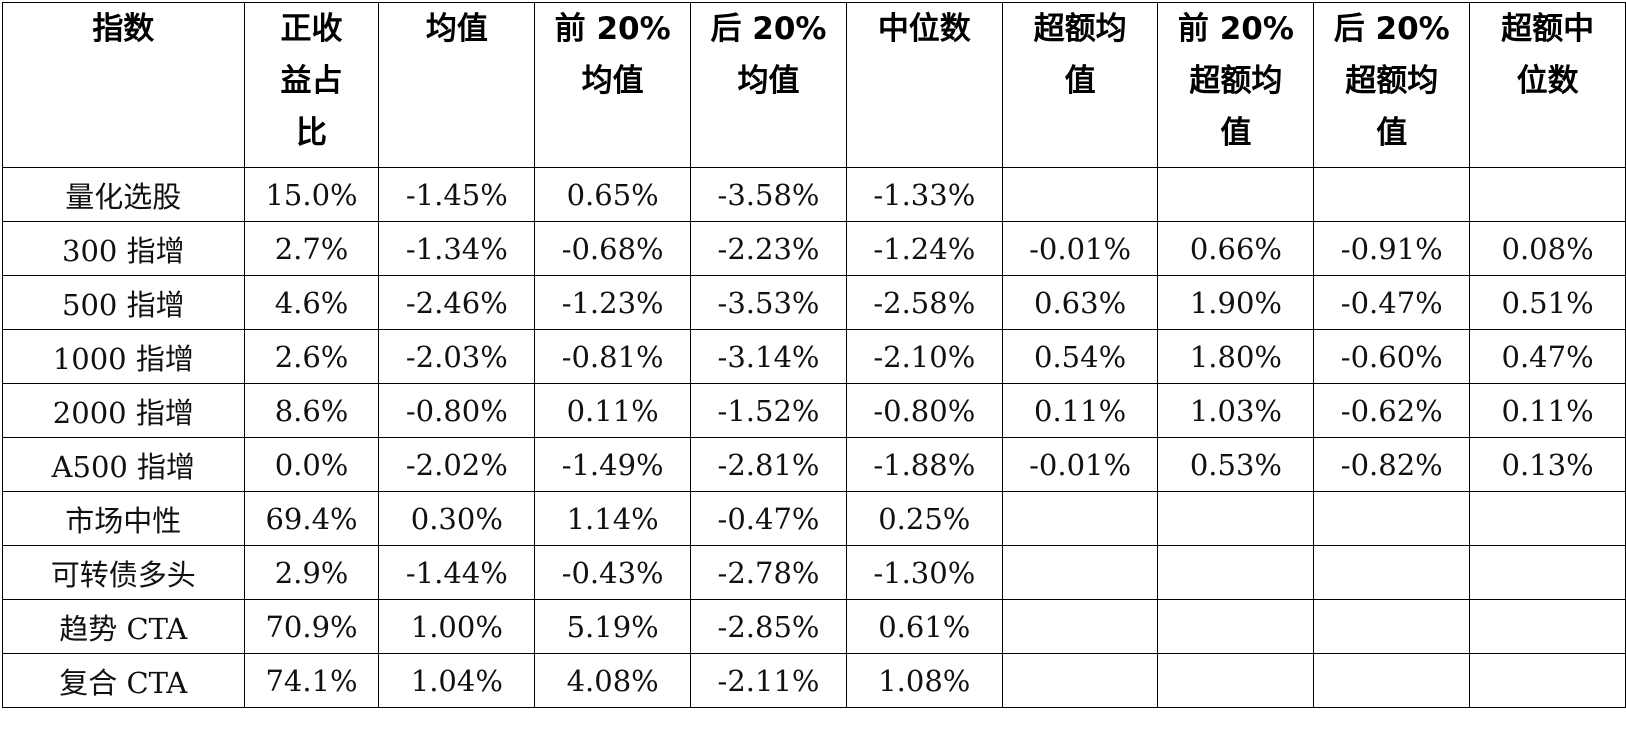 Image resolution: width=1626 pixels, height=735 pixels. I want to click on header-cell: 中位数, so click(924, 85).